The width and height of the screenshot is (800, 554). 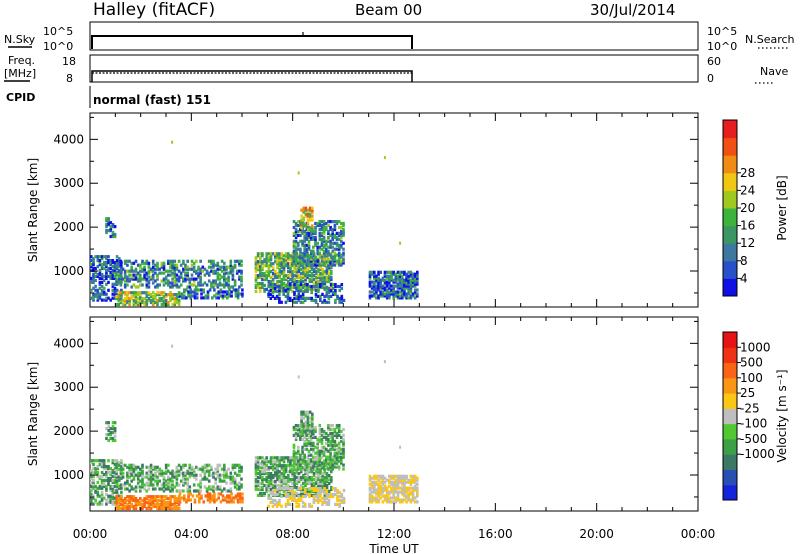 I want to click on colorbar-tick-label: 28, so click(x=747, y=173).